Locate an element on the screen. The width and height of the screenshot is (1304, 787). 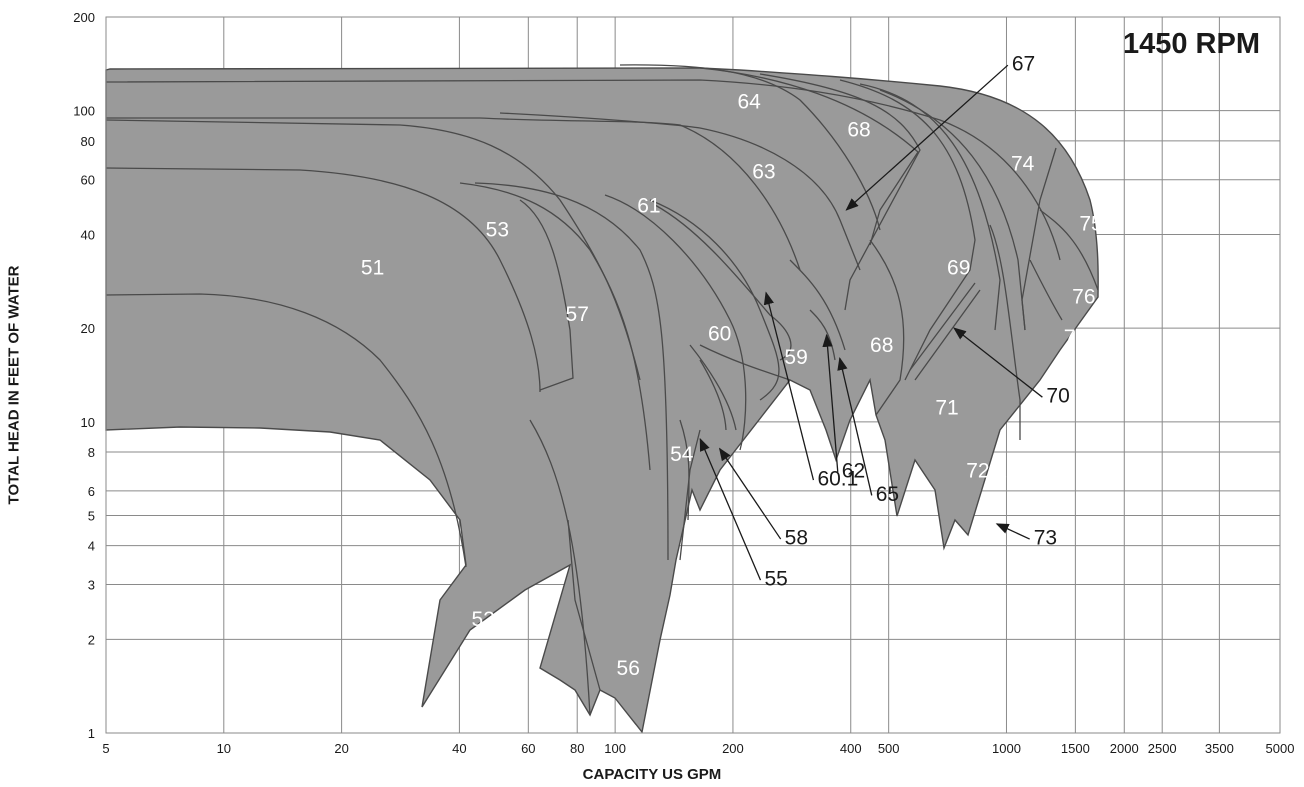
region-label: 57 is located at coordinates (577, 314).